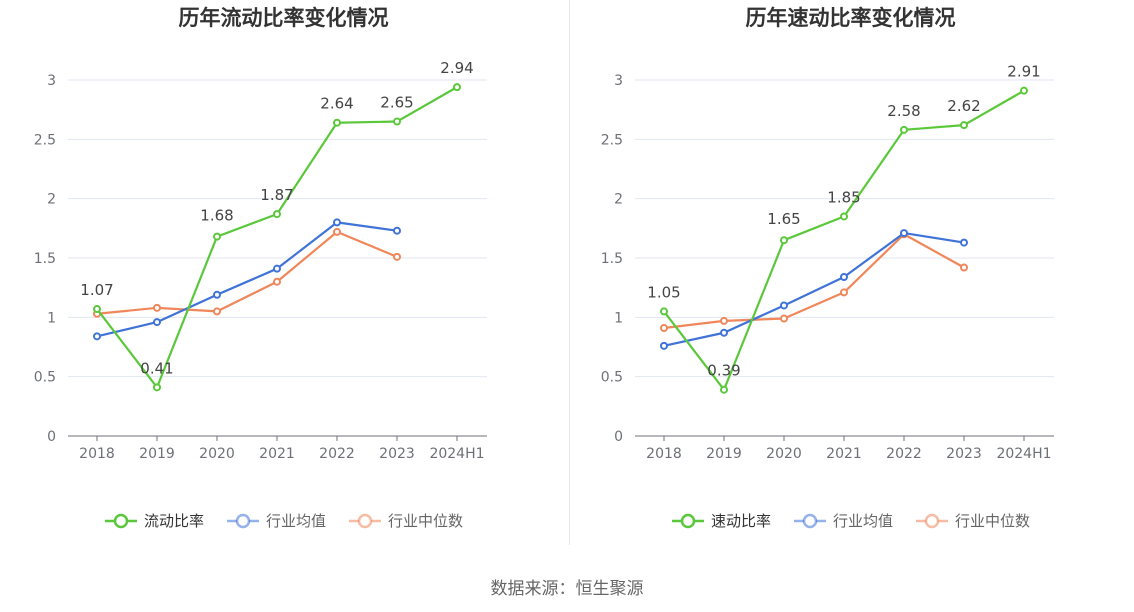 The height and width of the screenshot is (612, 1134). Describe the element at coordinates (843, 197) in the screenshot. I see `data-label: 1.85` at that location.